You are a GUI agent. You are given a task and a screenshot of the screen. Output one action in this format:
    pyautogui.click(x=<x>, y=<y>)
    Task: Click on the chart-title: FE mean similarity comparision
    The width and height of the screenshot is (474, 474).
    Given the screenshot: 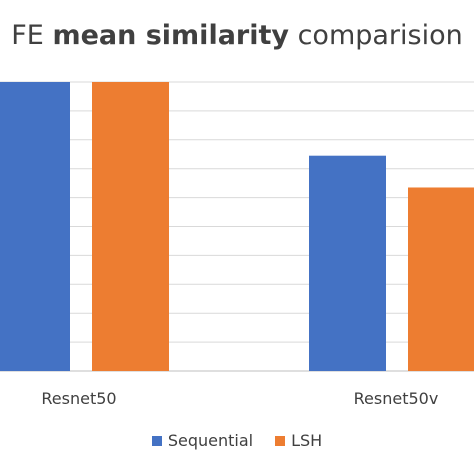 What is the action you would take?
    pyautogui.click(x=237, y=35)
    